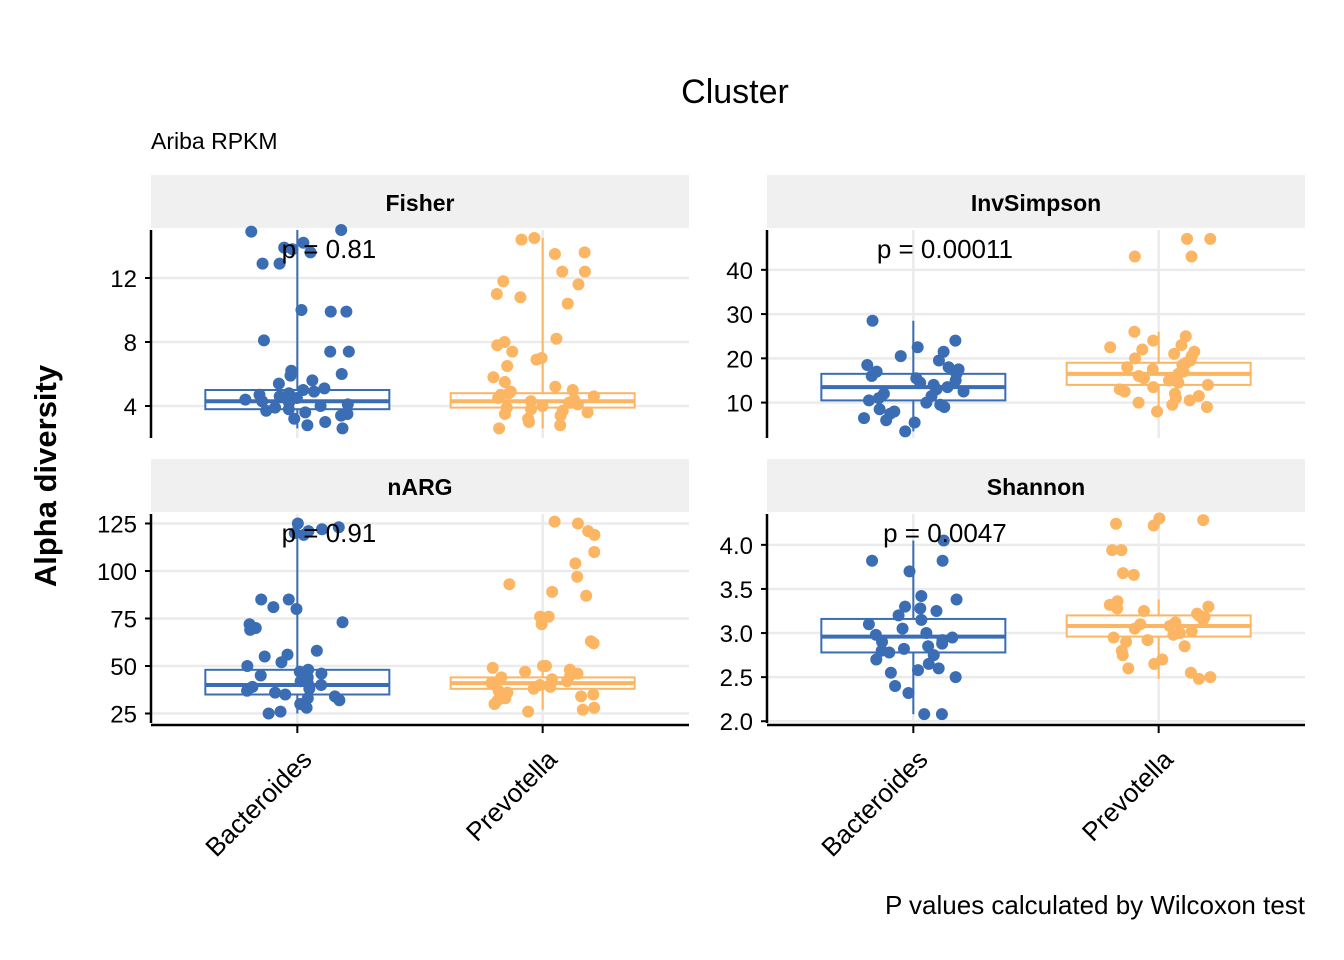 Image resolution: width=1344 pixels, height=960 pixels. I want to click on y-tick-label: 100, so click(117, 572).